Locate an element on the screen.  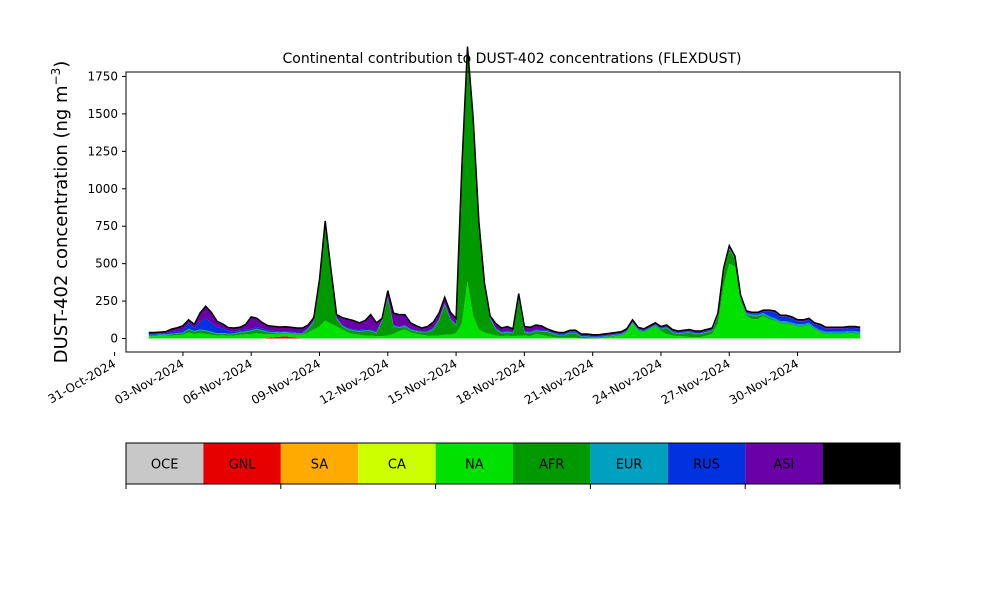
legend-label-sa: SA is located at coordinates (319, 465).